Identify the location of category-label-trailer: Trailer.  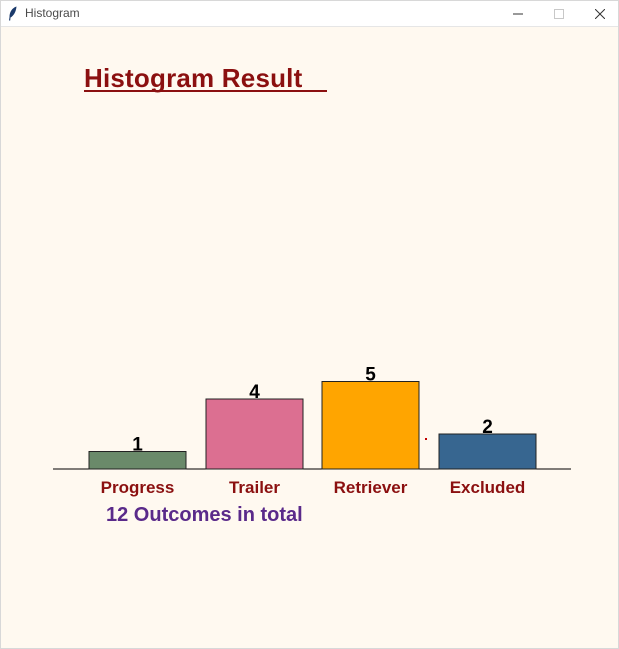
(254, 487).